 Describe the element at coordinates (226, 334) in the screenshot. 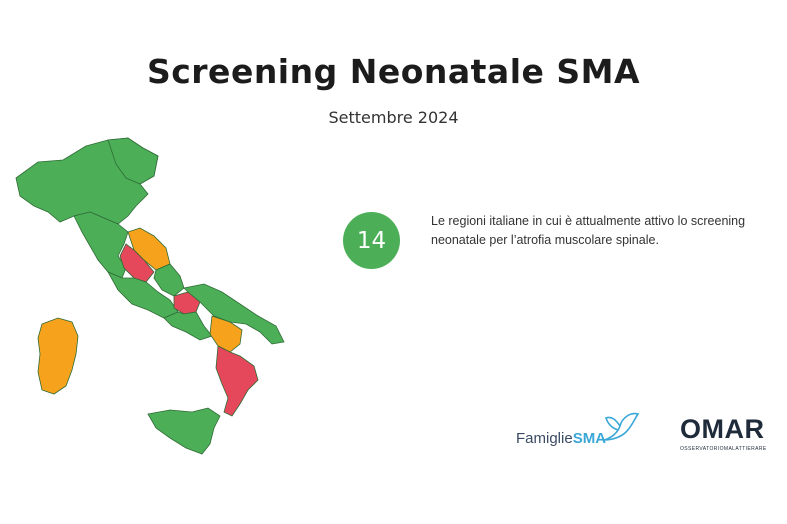

I see `region-basilicata` at that location.